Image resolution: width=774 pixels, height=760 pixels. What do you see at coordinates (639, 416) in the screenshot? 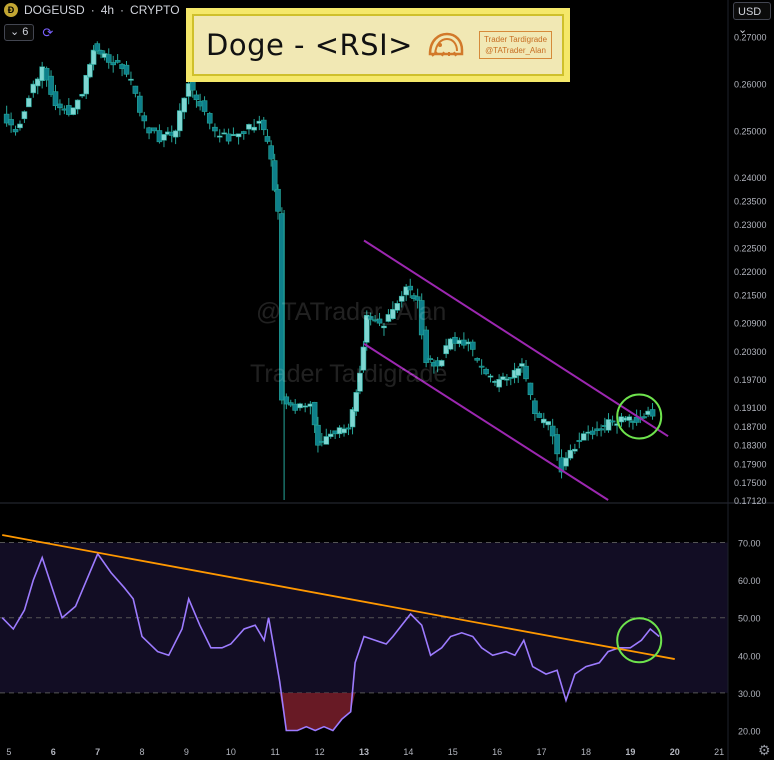
I see `price-breakout-circle` at bounding box center [639, 416].